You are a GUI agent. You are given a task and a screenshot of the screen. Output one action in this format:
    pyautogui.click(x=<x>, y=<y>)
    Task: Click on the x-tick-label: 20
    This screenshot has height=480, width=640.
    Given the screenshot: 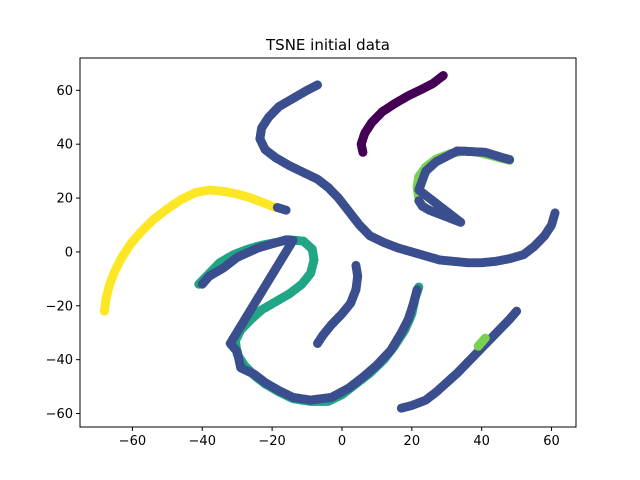 What is the action you would take?
    pyautogui.click(x=412, y=441)
    